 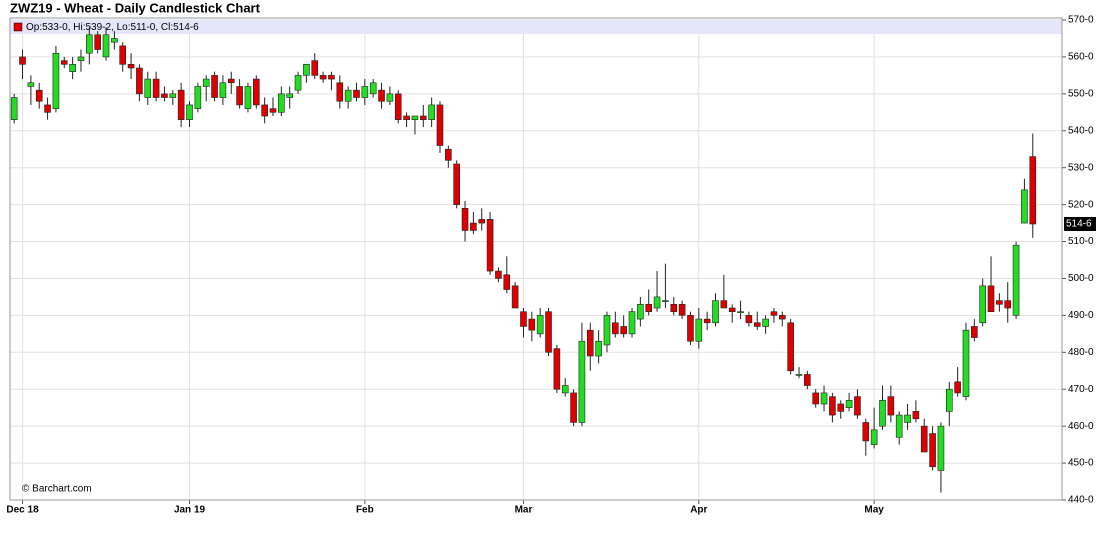 What do you see at coordinates (135, 7) in the screenshot?
I see `chart-title: ZWZ19 - Wheat - Daily Candlestick Chart` at bounding box center [135, 7].